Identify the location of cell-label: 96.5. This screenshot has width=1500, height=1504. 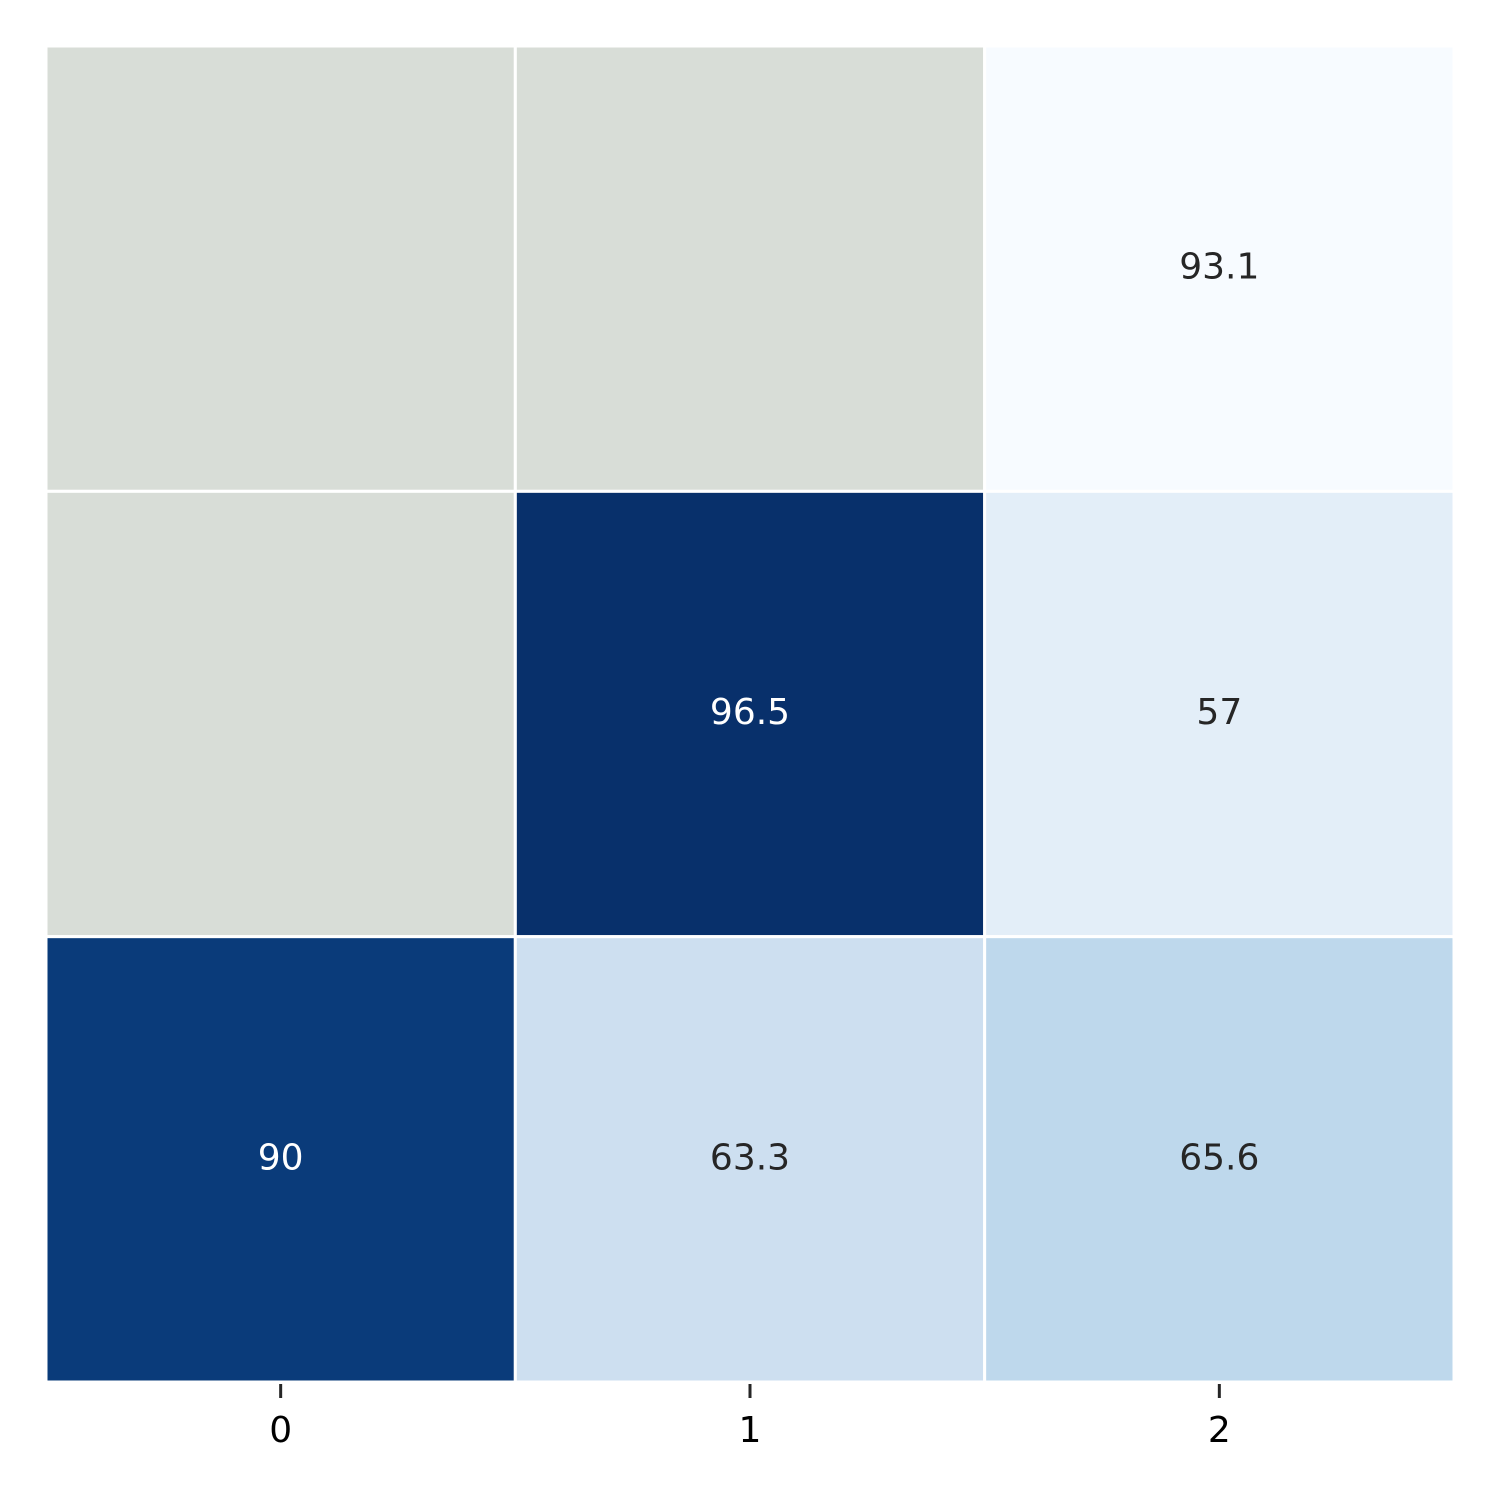
(750, 712).